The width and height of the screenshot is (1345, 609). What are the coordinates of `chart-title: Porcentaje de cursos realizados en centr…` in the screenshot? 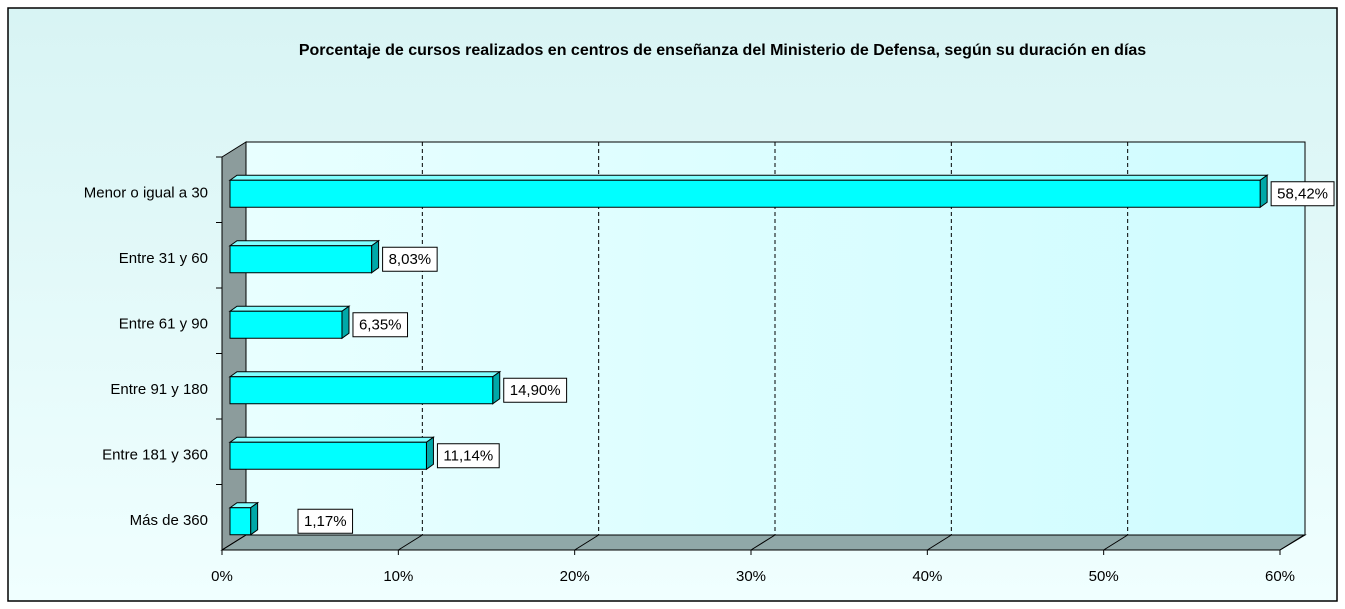 It's located at (722, 50).